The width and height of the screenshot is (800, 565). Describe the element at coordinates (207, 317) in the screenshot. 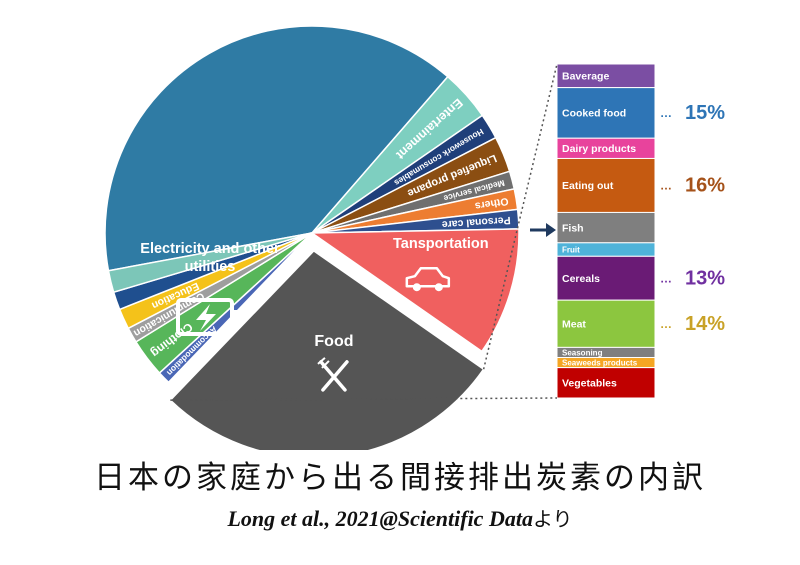

I see `battery-icon` at that location.